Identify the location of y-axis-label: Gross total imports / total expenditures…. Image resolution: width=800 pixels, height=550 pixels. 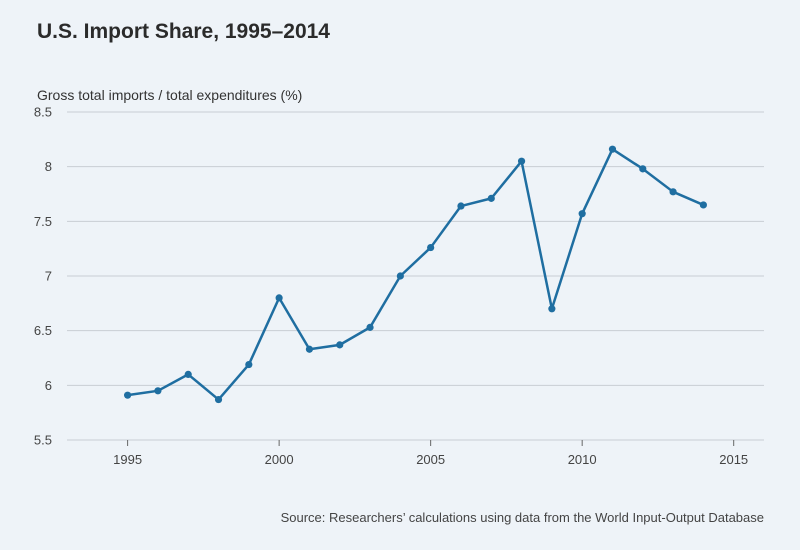
(170, 95).